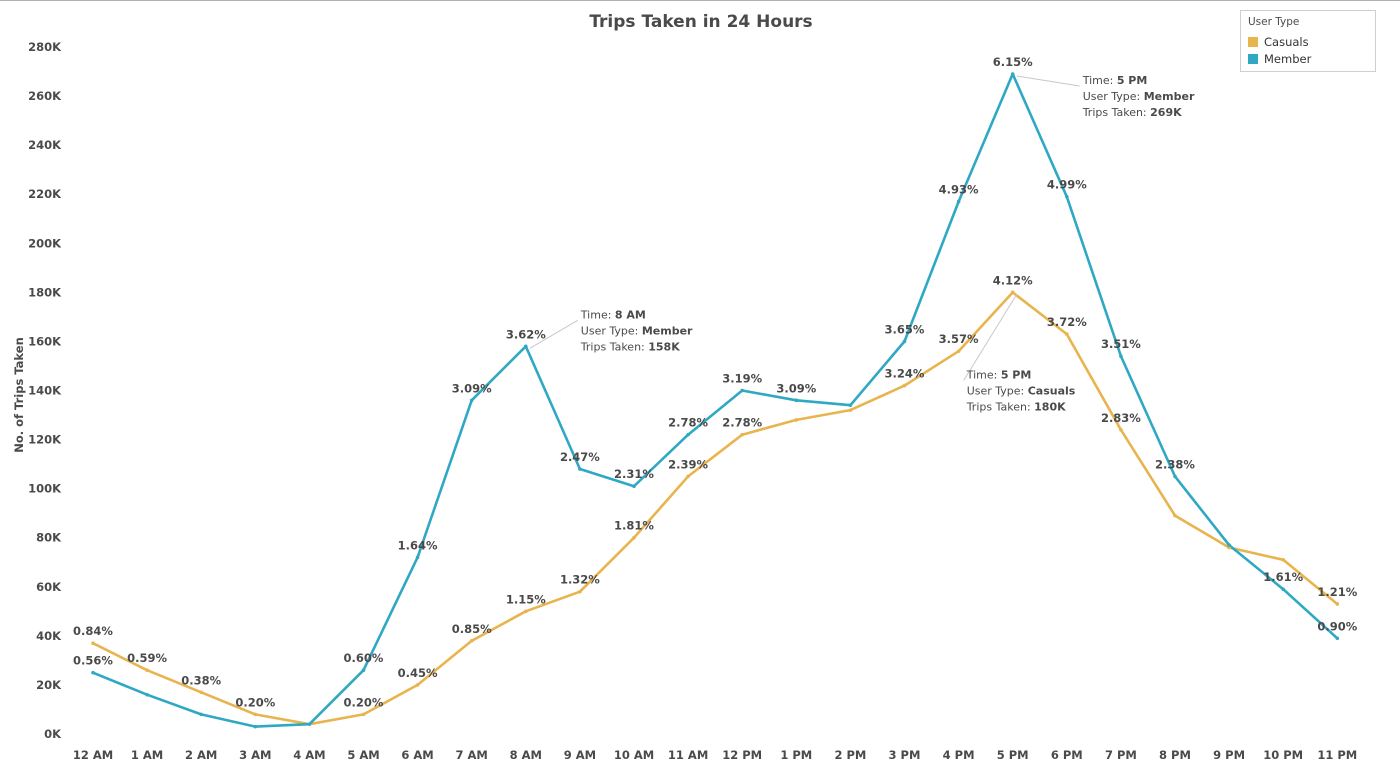  What do you see at coordinates (904, 385) in the screenshot?
I see `data-point-casuals-3-pm` at bounding box center [904, 385].